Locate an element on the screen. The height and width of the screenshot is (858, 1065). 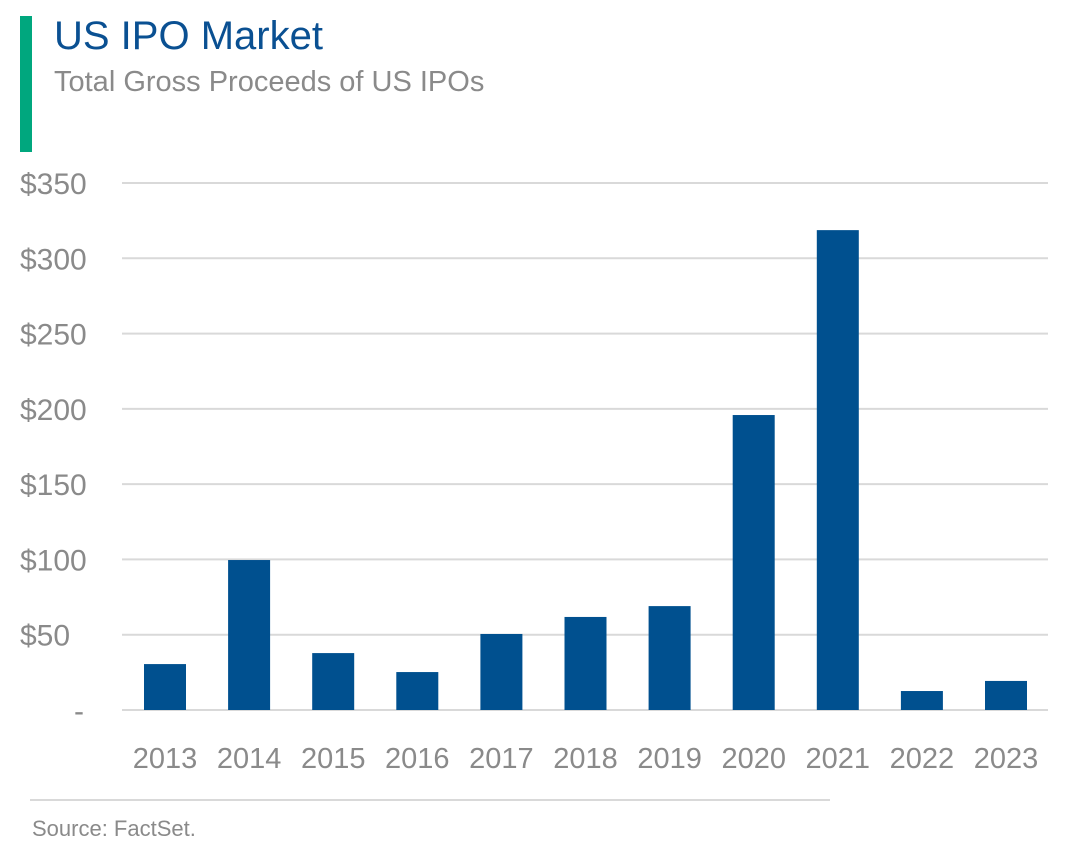
y-tick-label: $200 is located at coordinates (53, 410).